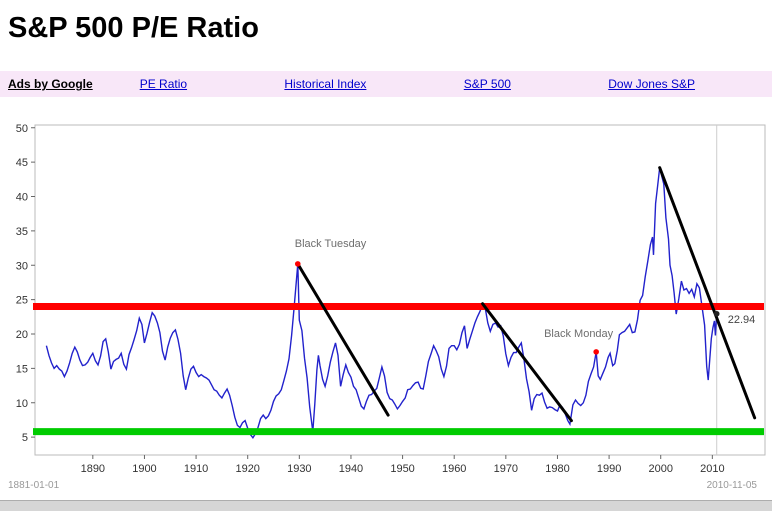 The image size is (772, 511). What do you see at coordinates (22, 198) in the screenshot?
I see `y-axis-tick-label: 40` at bounding box center [22, 198].